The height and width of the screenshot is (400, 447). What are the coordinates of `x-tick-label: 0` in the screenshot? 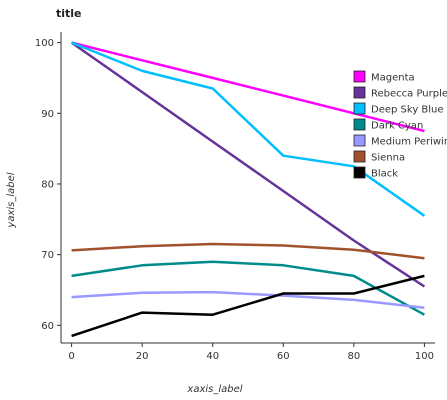 It's located at (71, 356).